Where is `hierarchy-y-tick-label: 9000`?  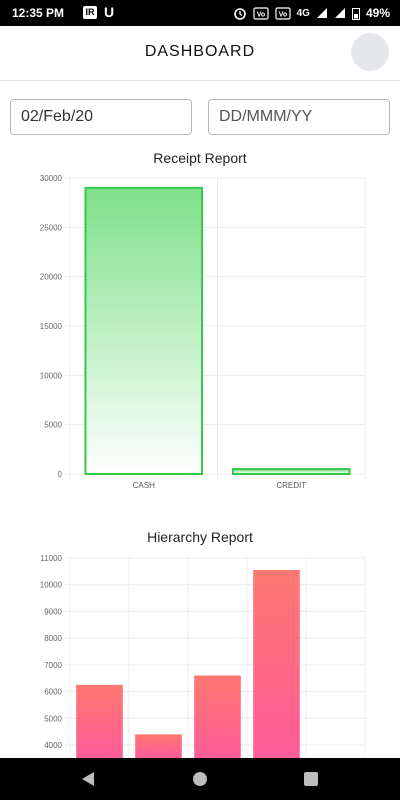
hierarchy-y-tick-label: 9000 is located at coordinates (53, 611).